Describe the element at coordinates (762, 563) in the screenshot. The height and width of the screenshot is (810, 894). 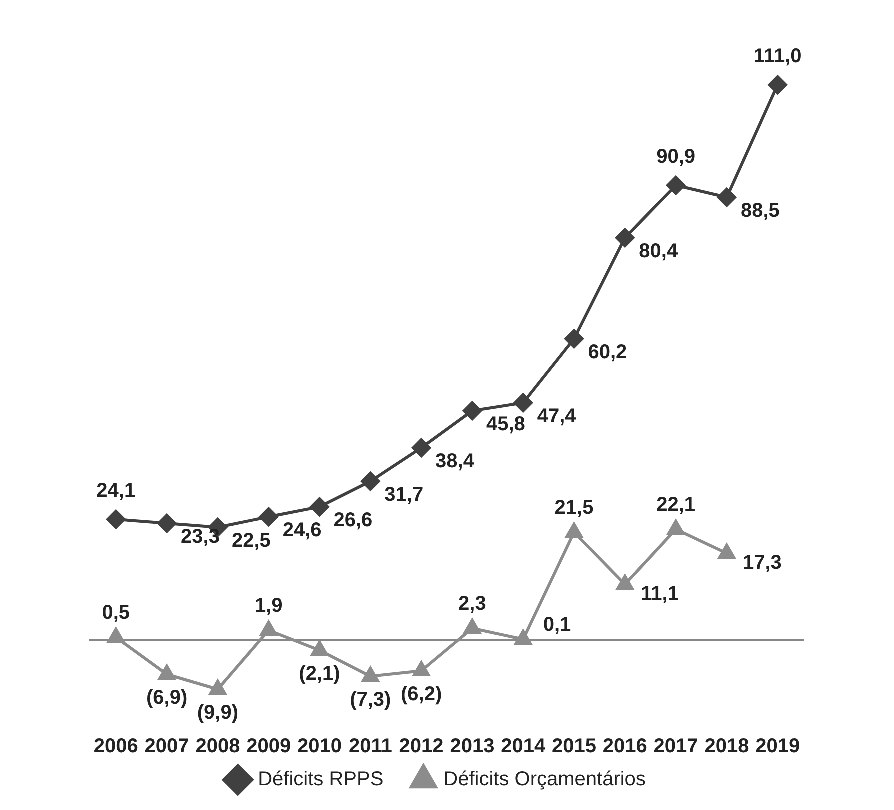
I see `data-label: 17,3` at that location.